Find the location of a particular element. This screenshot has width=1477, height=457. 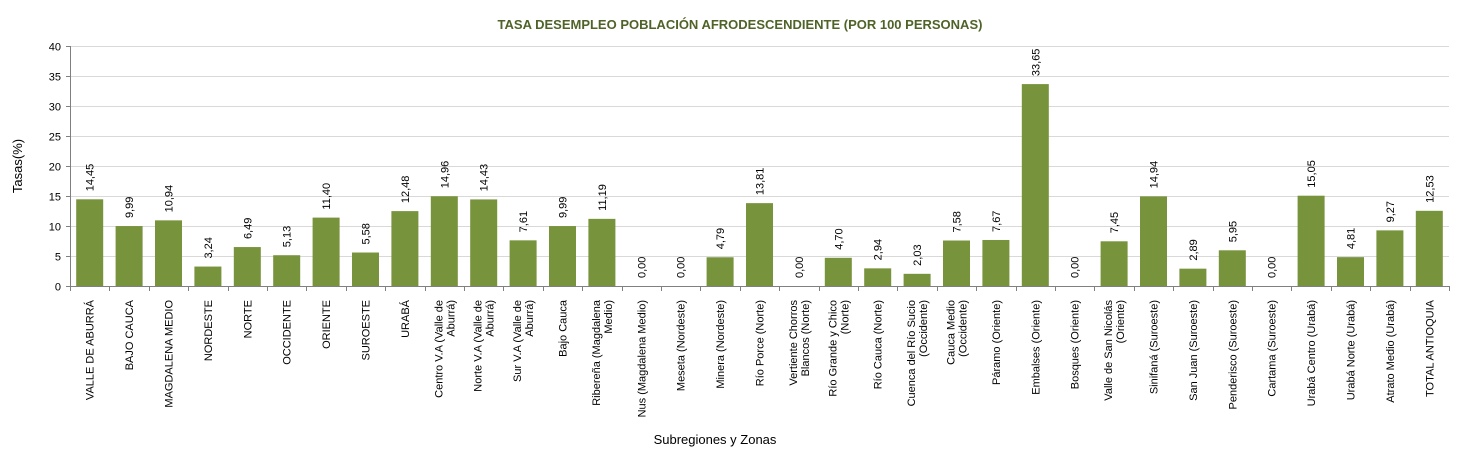

x-tick-label-line: NORDESTE is located at coordinates (209, 330).